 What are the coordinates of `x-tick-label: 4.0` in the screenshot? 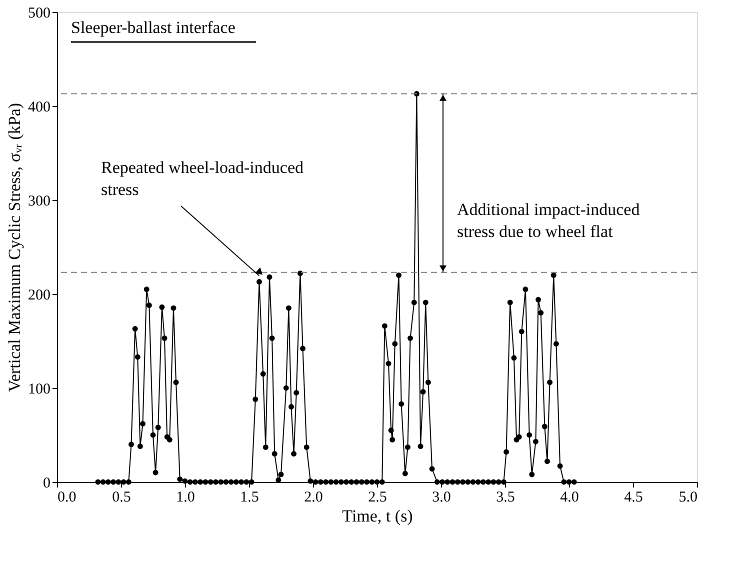 It's located at (569, 498).